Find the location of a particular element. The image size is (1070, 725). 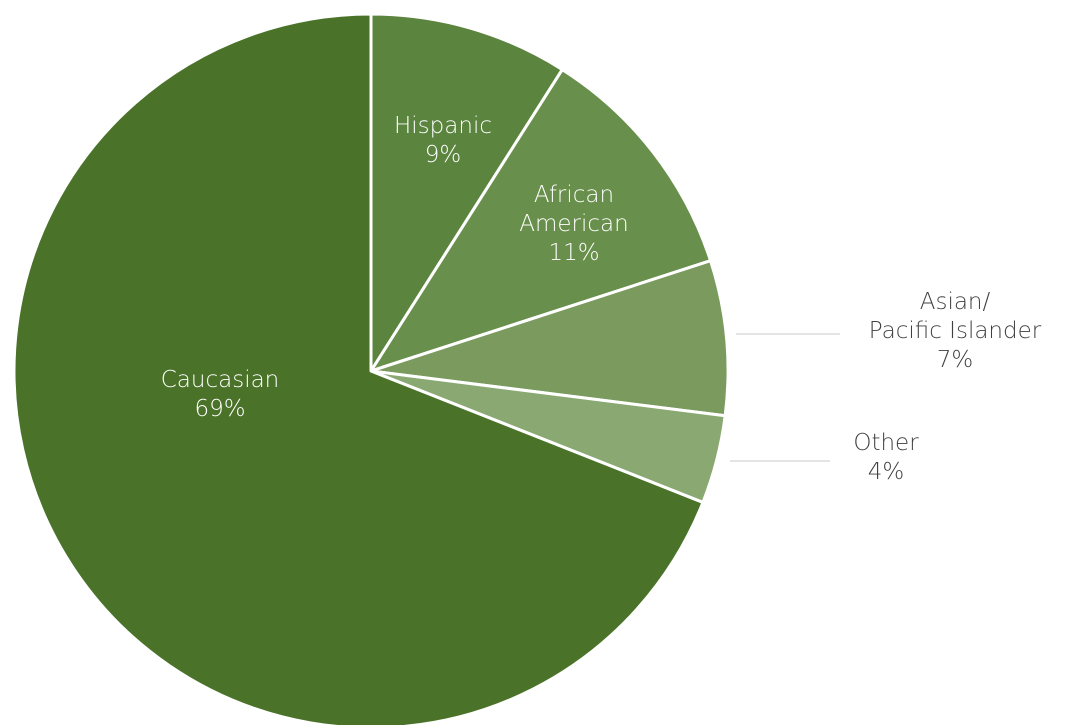

slice-category-label: Caucasian is located at coordinates (220, 380).